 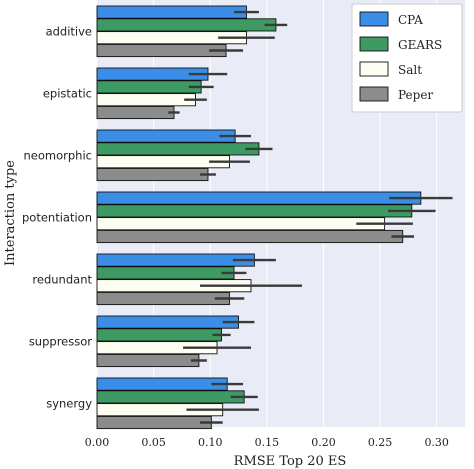 I want to click on category-label: neomorphic, so click(x=58, y=155).